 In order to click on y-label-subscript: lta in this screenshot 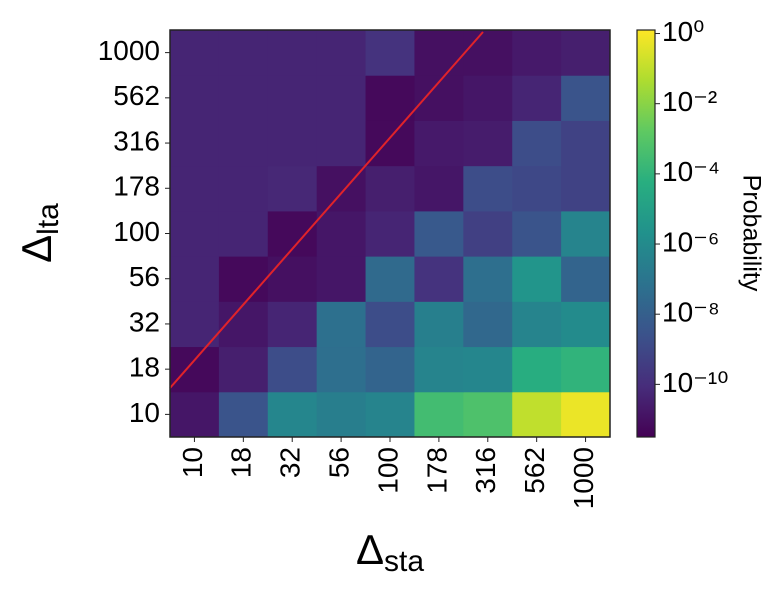, I will do `click(48, 219)`.